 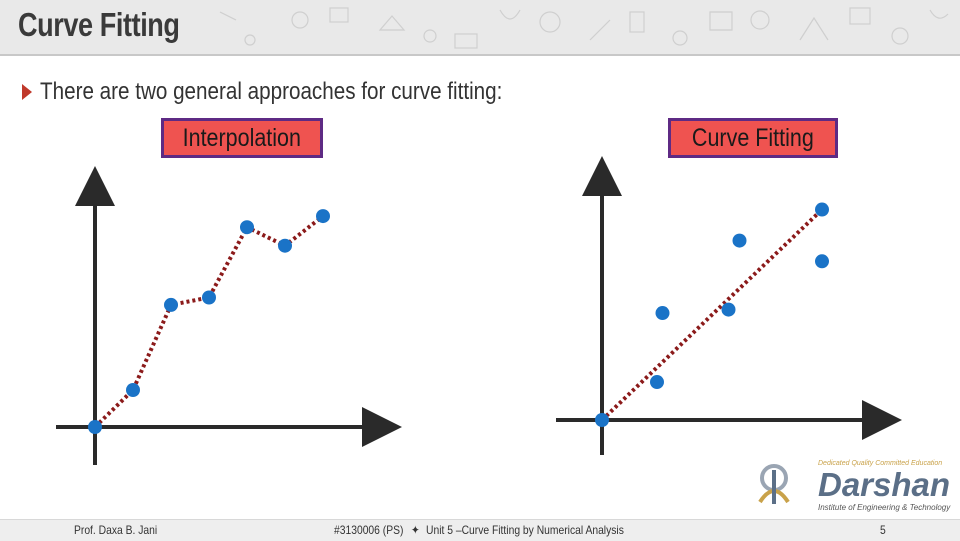 I want to click on curve-fitting-label: Curve Fitting, so click(x=753, y=138).